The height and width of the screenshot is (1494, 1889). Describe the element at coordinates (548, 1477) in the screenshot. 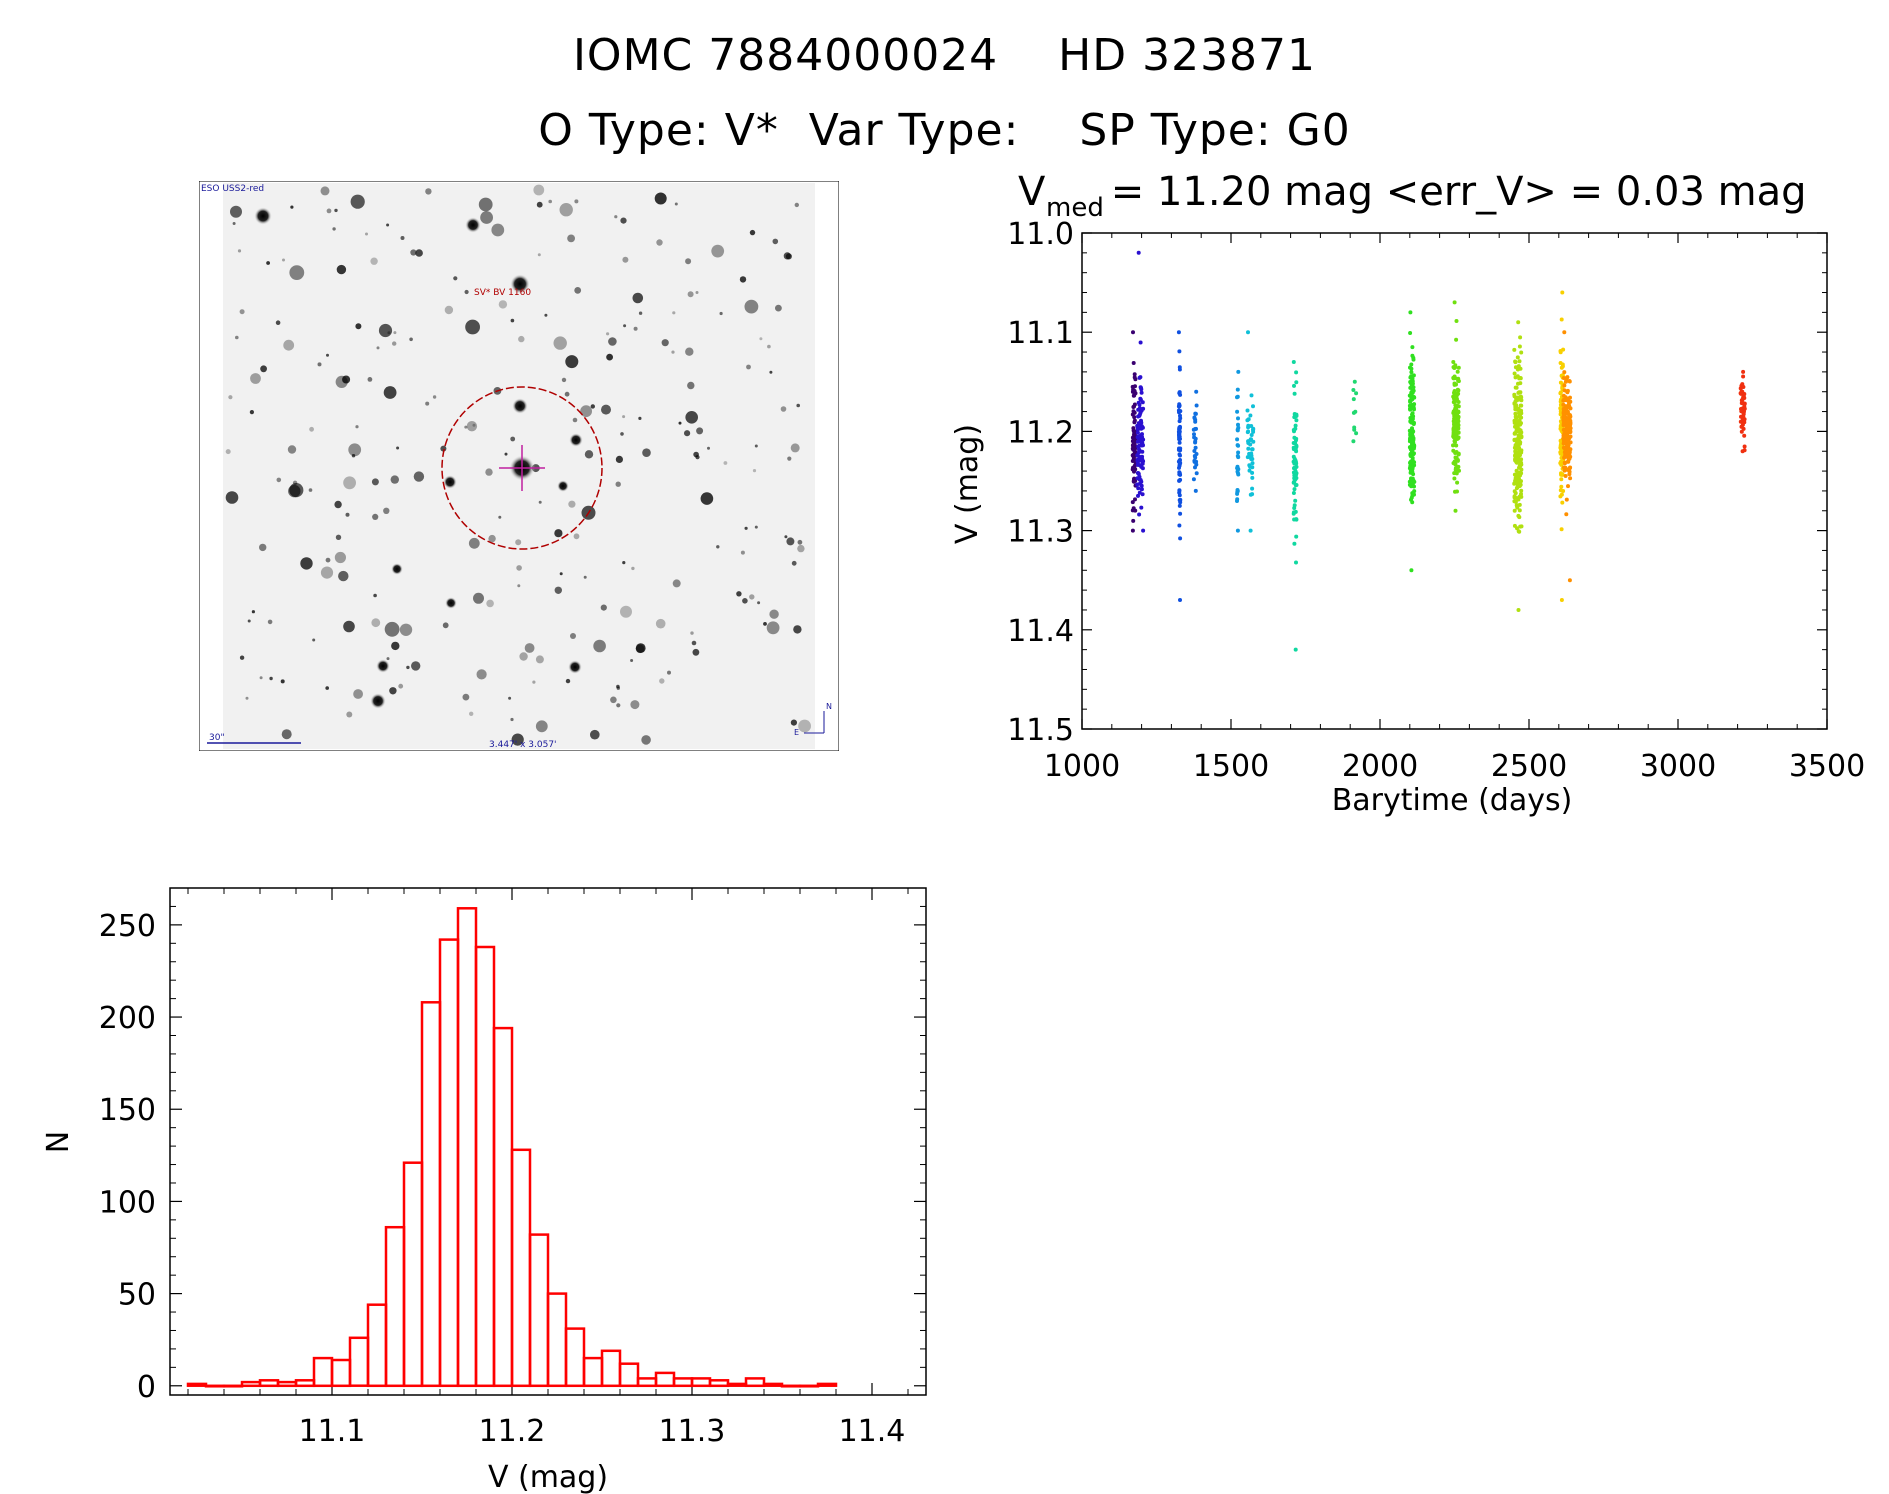

I see `hist-xlabel: V (mag)` at that location.